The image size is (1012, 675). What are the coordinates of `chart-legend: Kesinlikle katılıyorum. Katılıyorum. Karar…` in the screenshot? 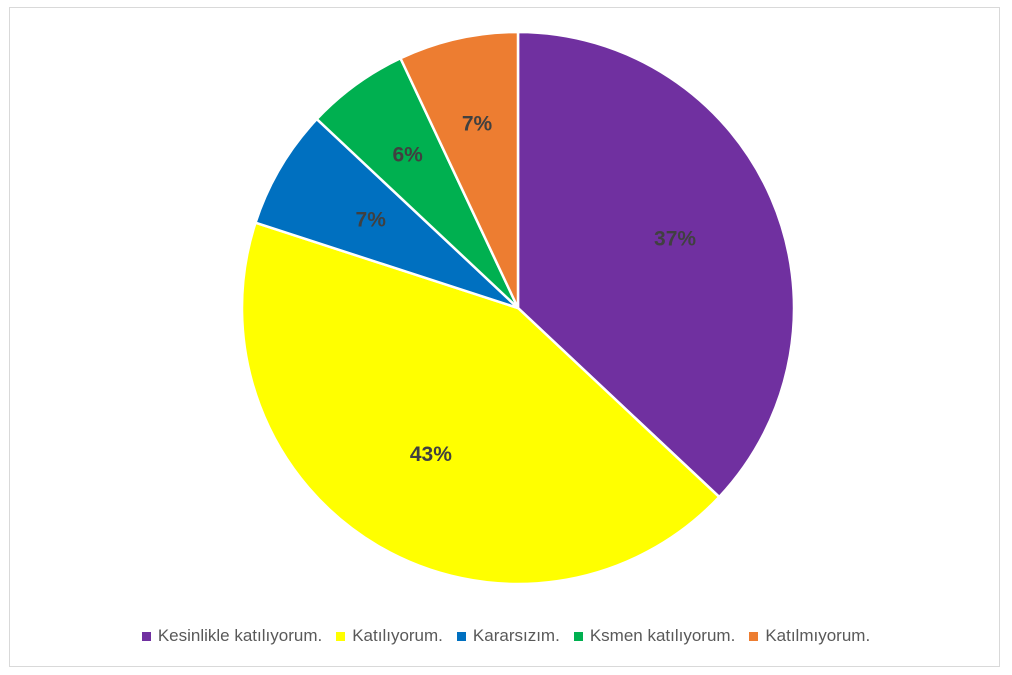 It's located at (506, 636).